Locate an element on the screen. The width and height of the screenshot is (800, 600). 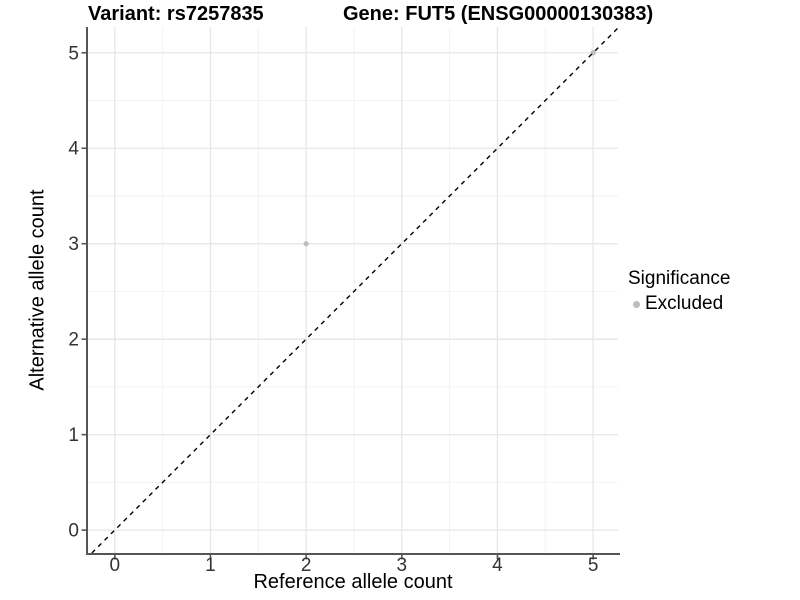
y-tick-label: 4 is located at coordinates (73, 149).